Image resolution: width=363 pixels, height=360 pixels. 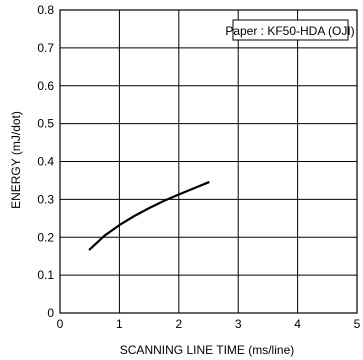 I want to click on plot-area, so click(x=149, y=216).